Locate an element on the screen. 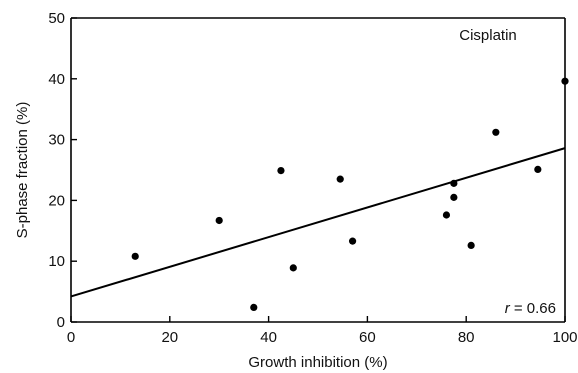  x-axis-label: Growth inhibition (%) is located at coordinates (317, 362).